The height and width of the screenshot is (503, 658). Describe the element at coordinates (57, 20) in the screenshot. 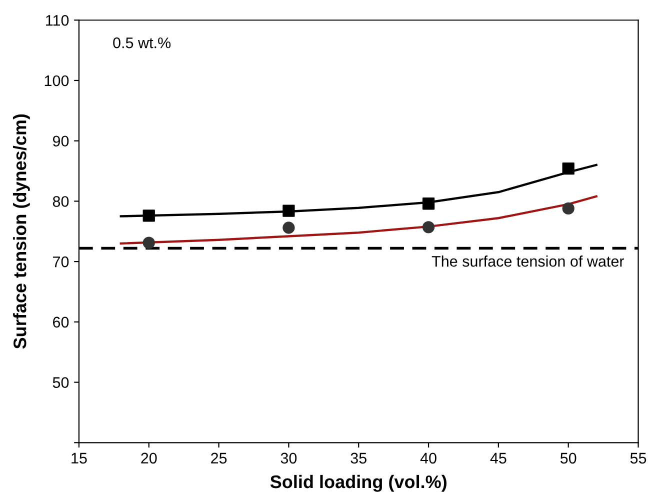

I see `y-tick-label: 110` at that location.